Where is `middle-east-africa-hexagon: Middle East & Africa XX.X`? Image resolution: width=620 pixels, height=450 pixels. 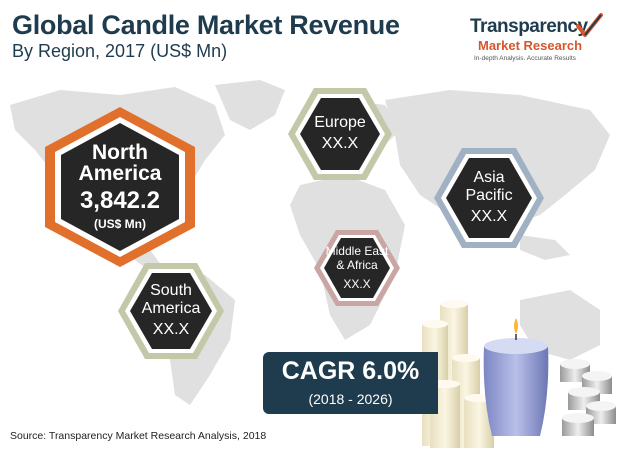
middle-east-africa-hexagon: Middle East & Africa XX.X is located at coordinates (357, 268).